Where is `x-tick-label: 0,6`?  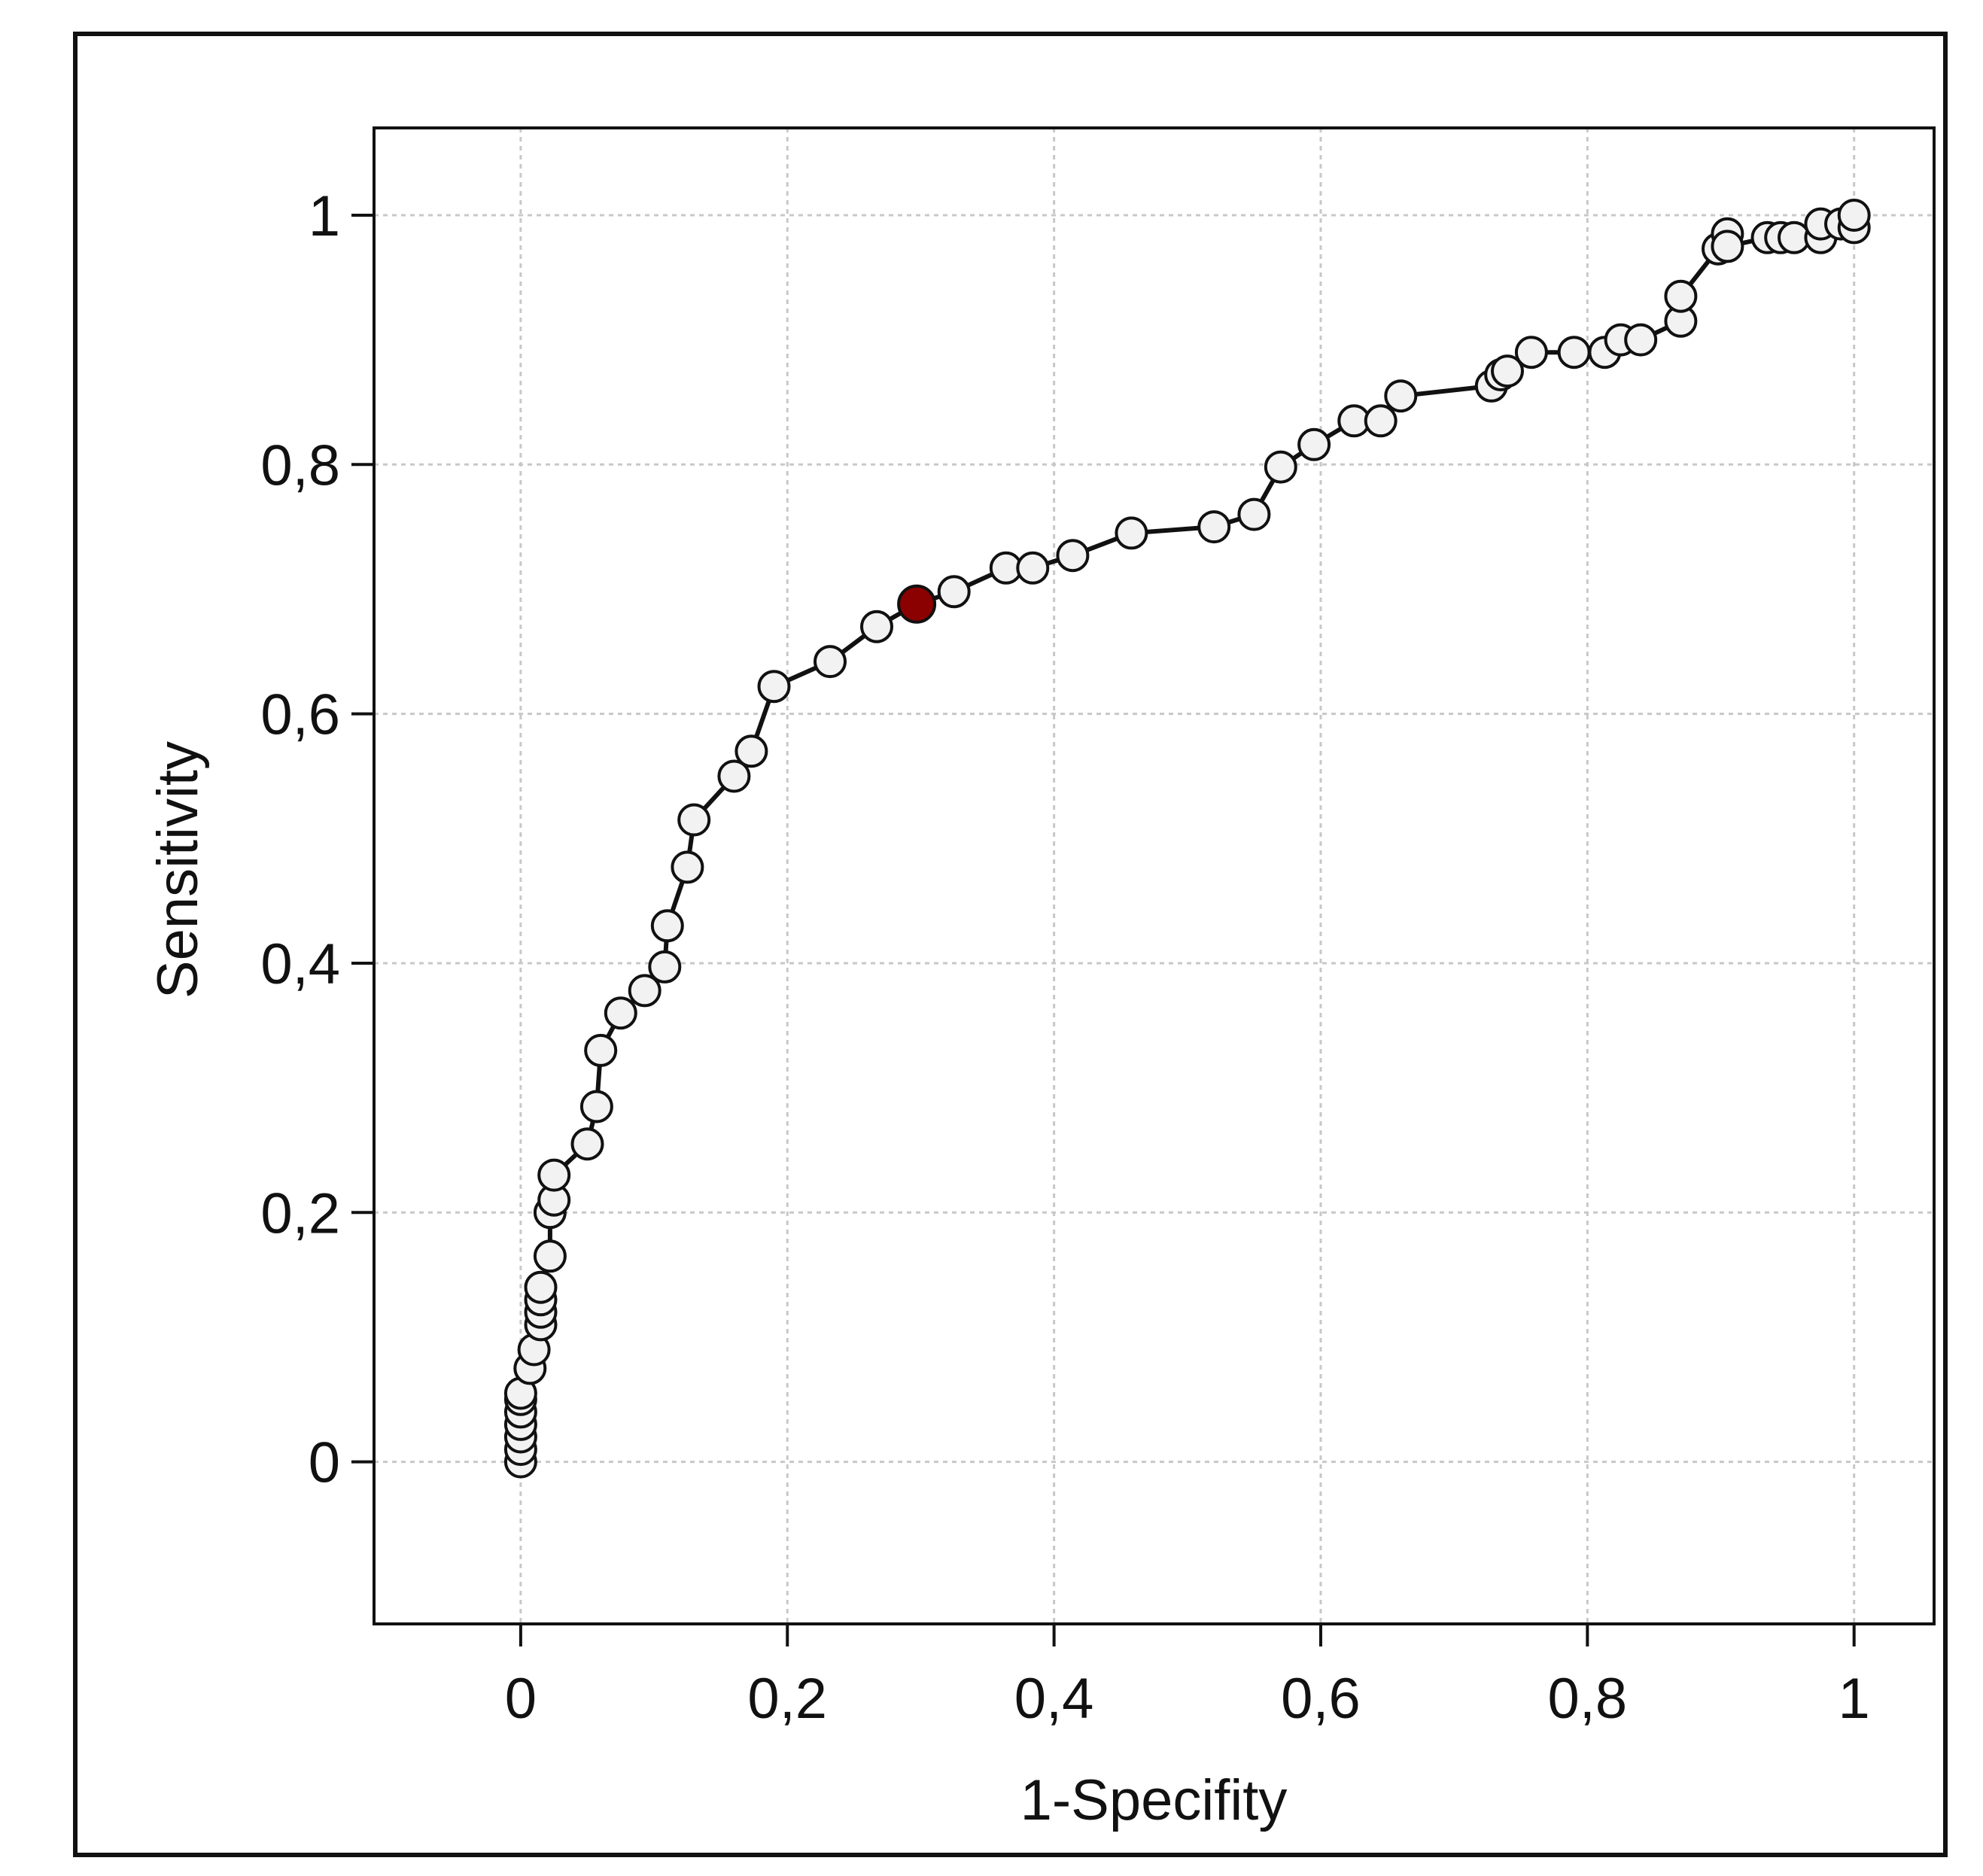 x-tick-label: 0,6 is located at coordinates (1321, 1699).